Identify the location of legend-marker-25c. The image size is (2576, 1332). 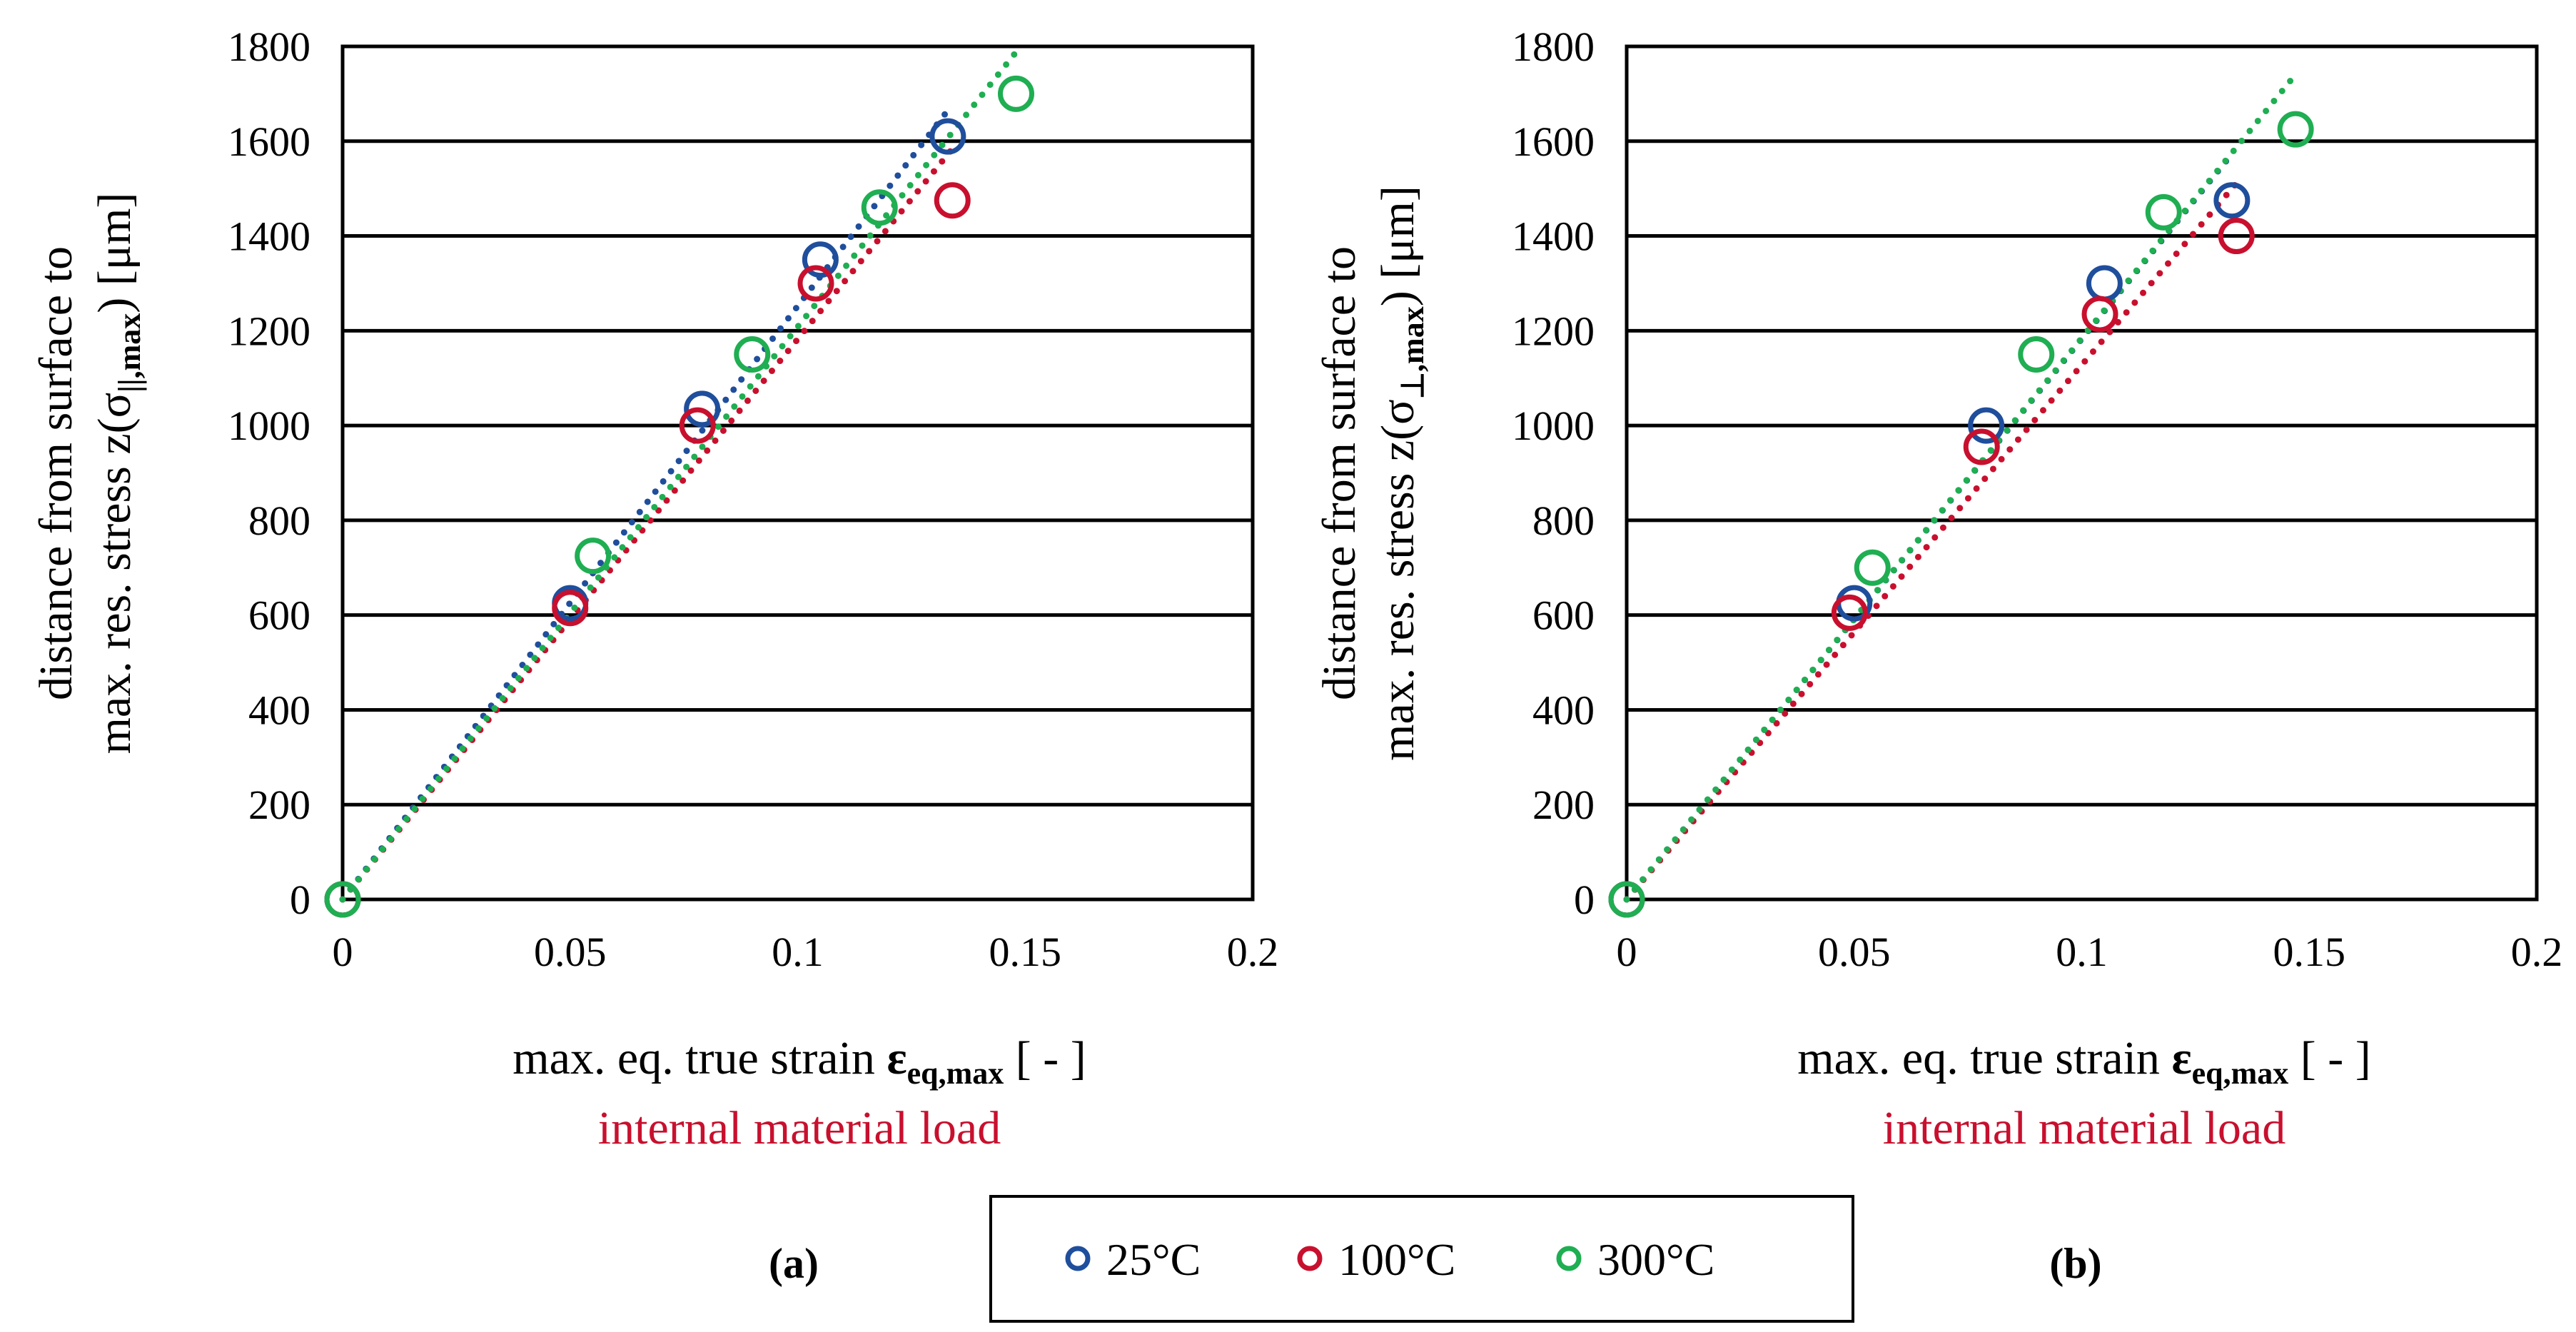
(1078, 1258).